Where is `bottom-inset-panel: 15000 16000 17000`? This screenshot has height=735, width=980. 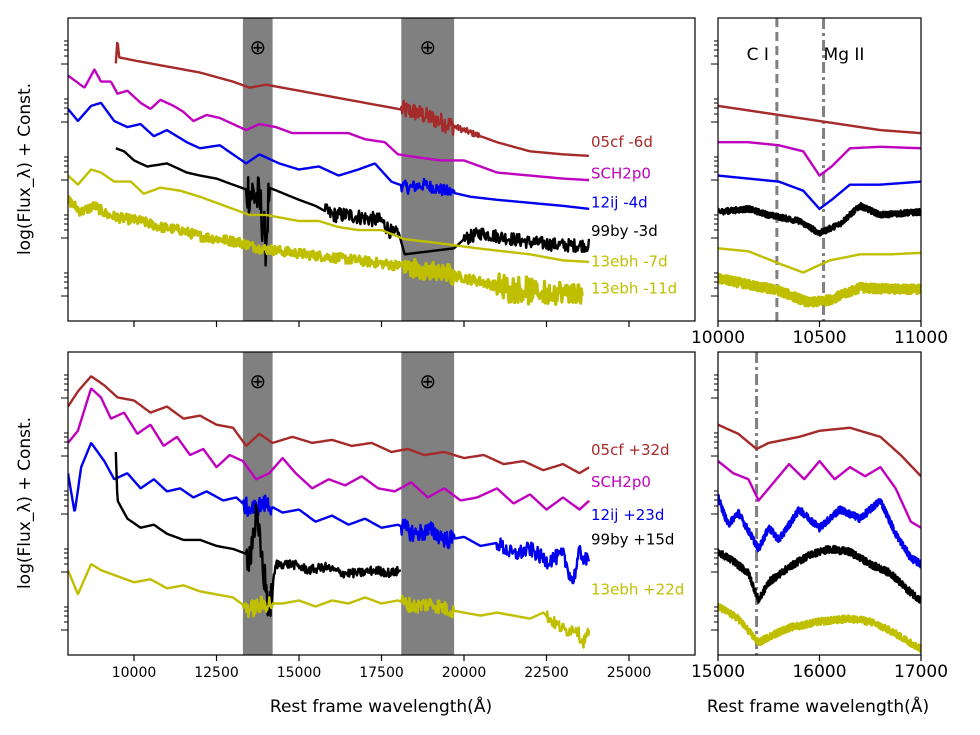 bottom-inset-panel: 15000 16000 17000 is located at coordinates (819, 516).